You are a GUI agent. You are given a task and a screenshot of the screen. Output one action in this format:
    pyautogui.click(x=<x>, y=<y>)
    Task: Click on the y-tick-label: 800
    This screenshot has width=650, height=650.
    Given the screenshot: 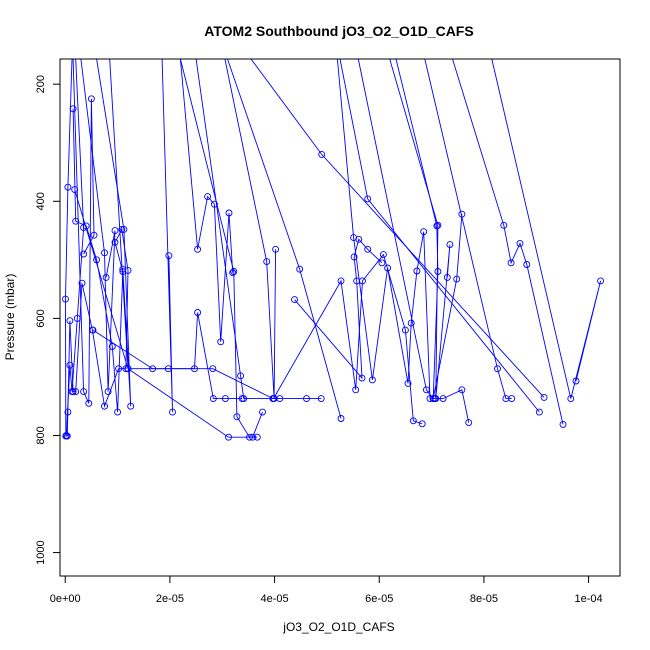 What is the action you would take?
    pyautogui.click(x=41, y=435)
    